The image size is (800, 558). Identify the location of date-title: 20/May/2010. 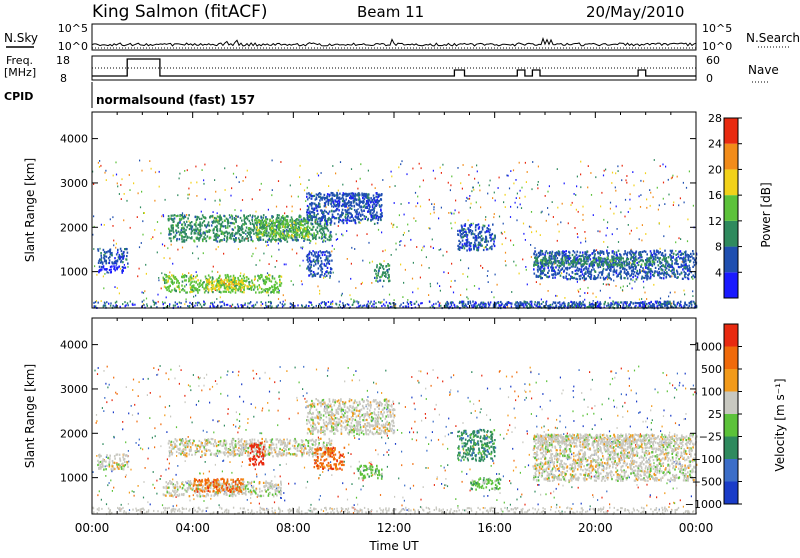
(635, 12).